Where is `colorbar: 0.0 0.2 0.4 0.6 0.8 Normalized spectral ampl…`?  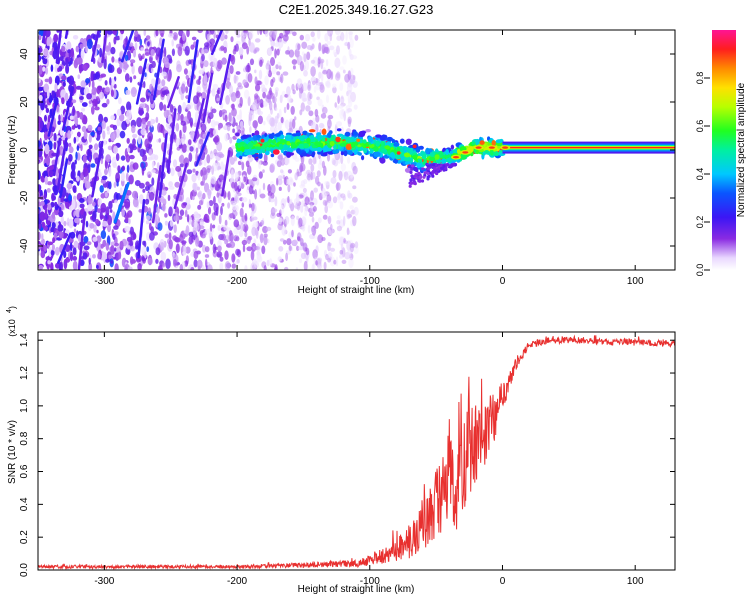
colorbar: 0.0 0.2 0.4 0.6 0.8 Normalized spectral ampl… is located at coordinates (721, 153).